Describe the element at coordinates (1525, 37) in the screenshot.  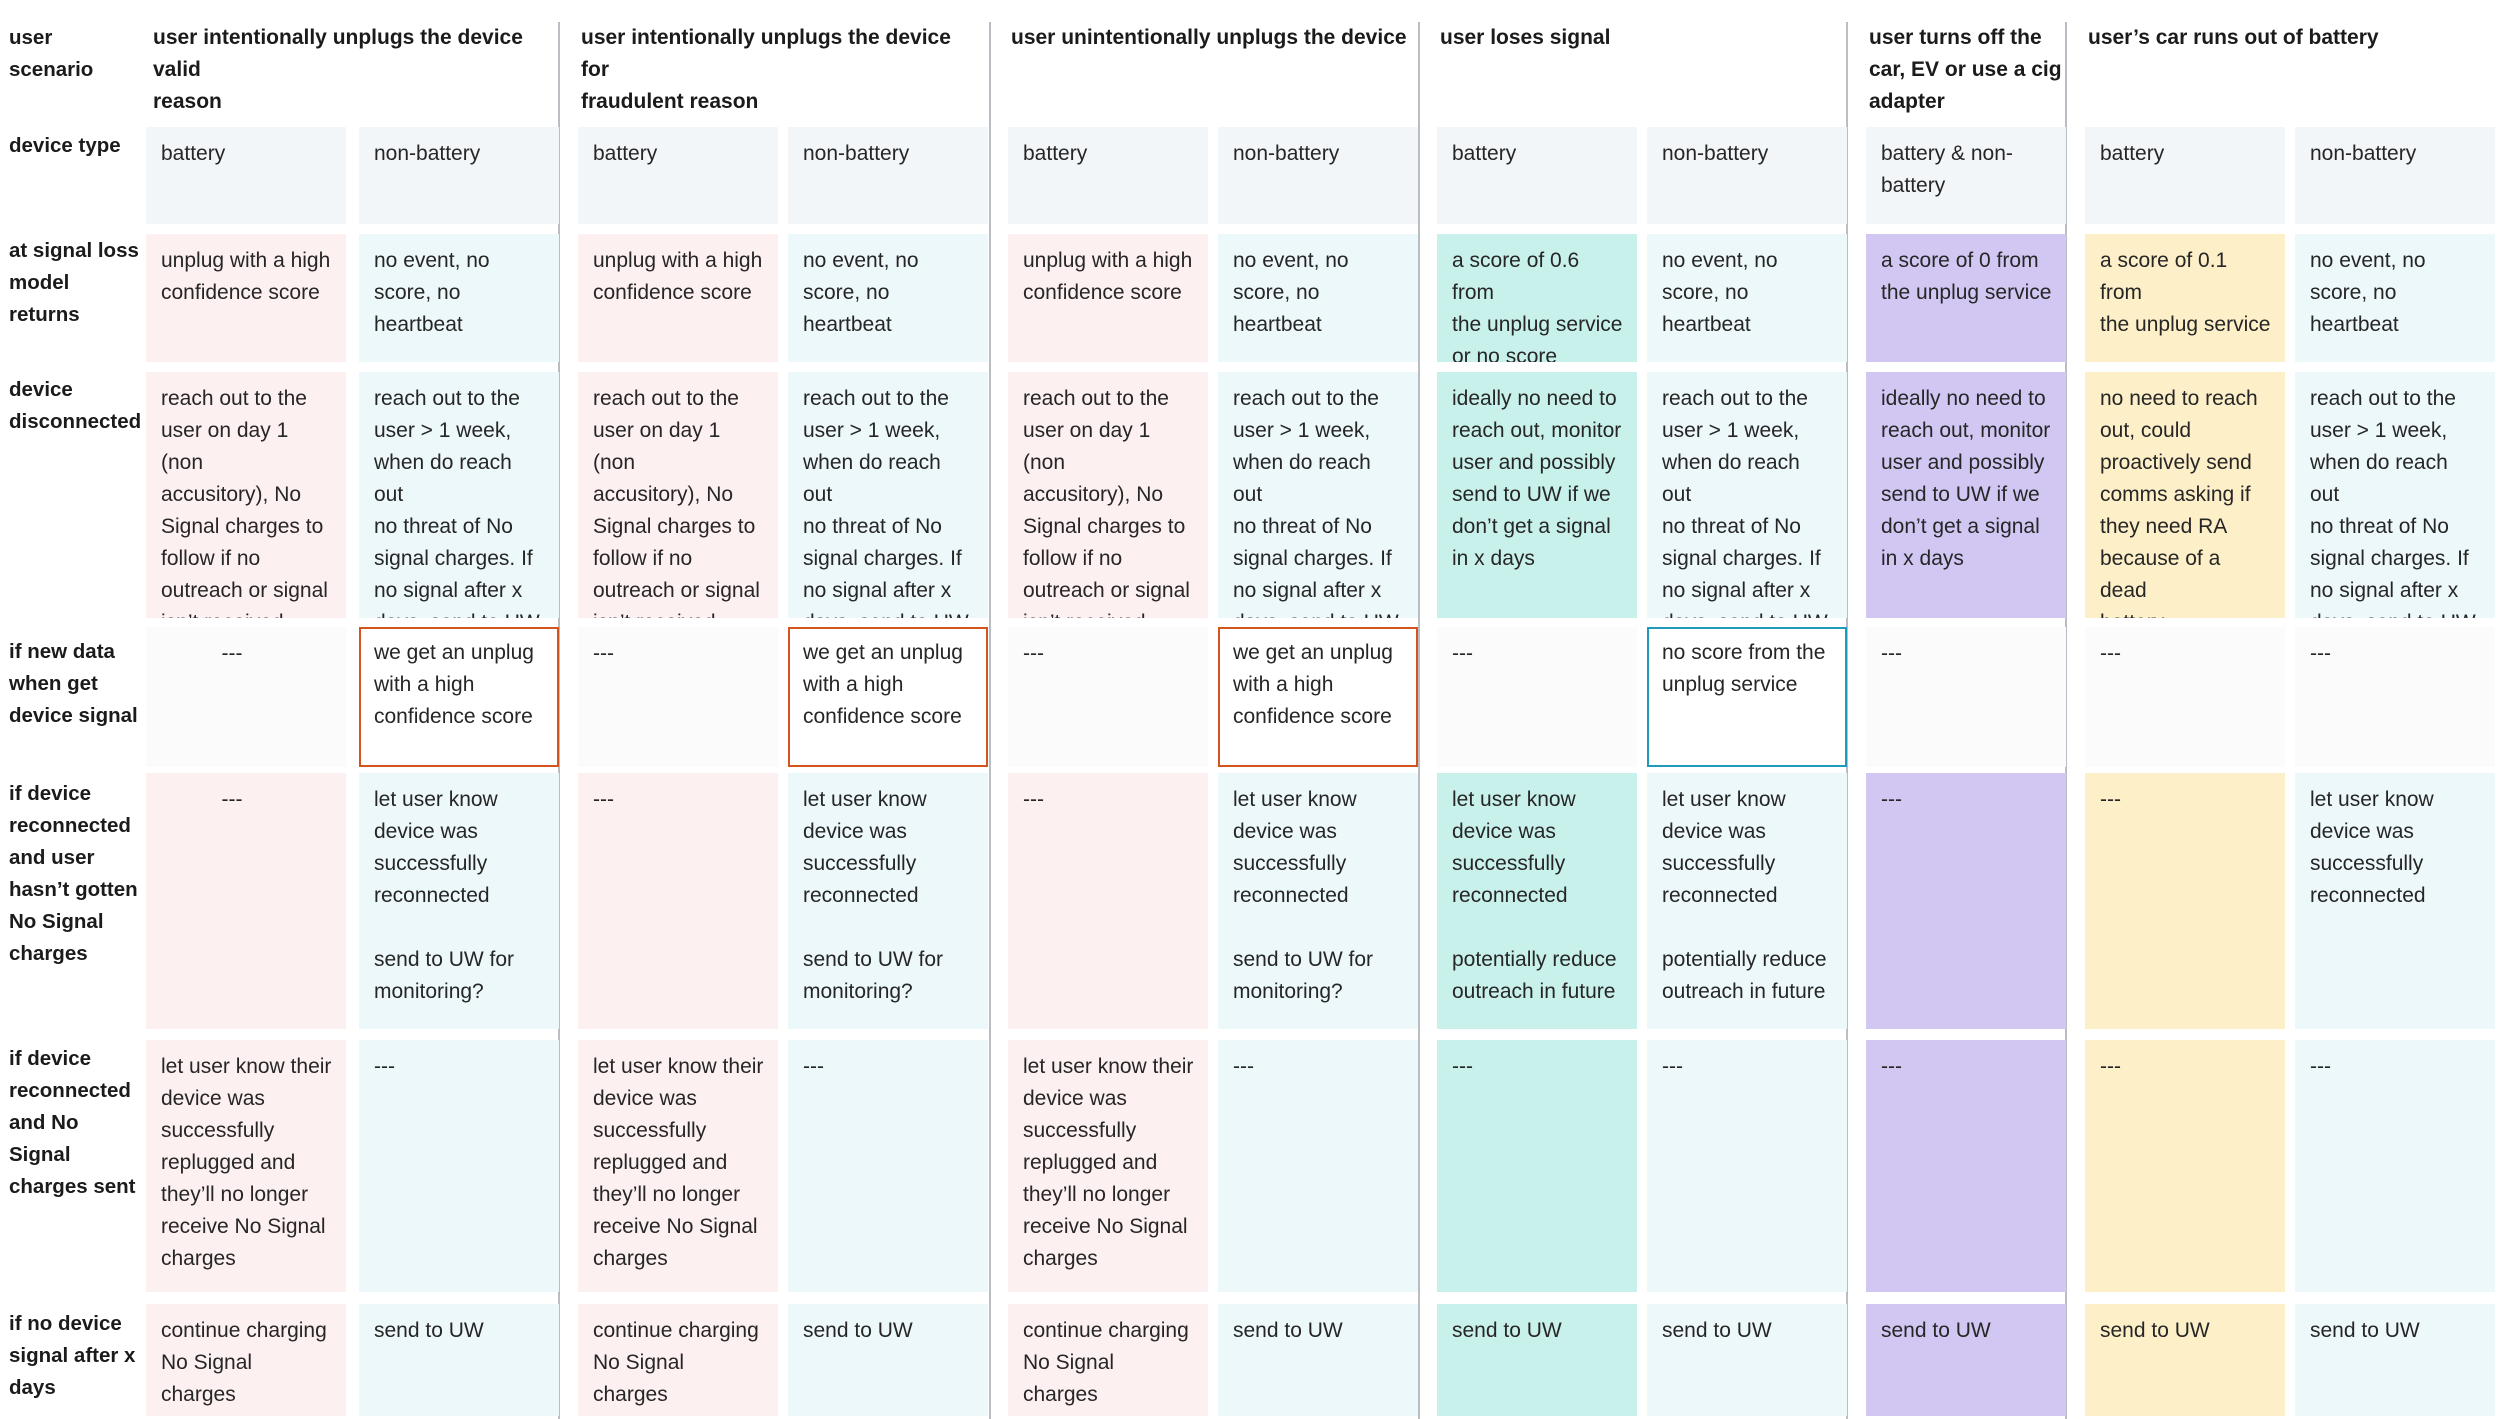
I see `scenario-header: user loses signal` at that location.